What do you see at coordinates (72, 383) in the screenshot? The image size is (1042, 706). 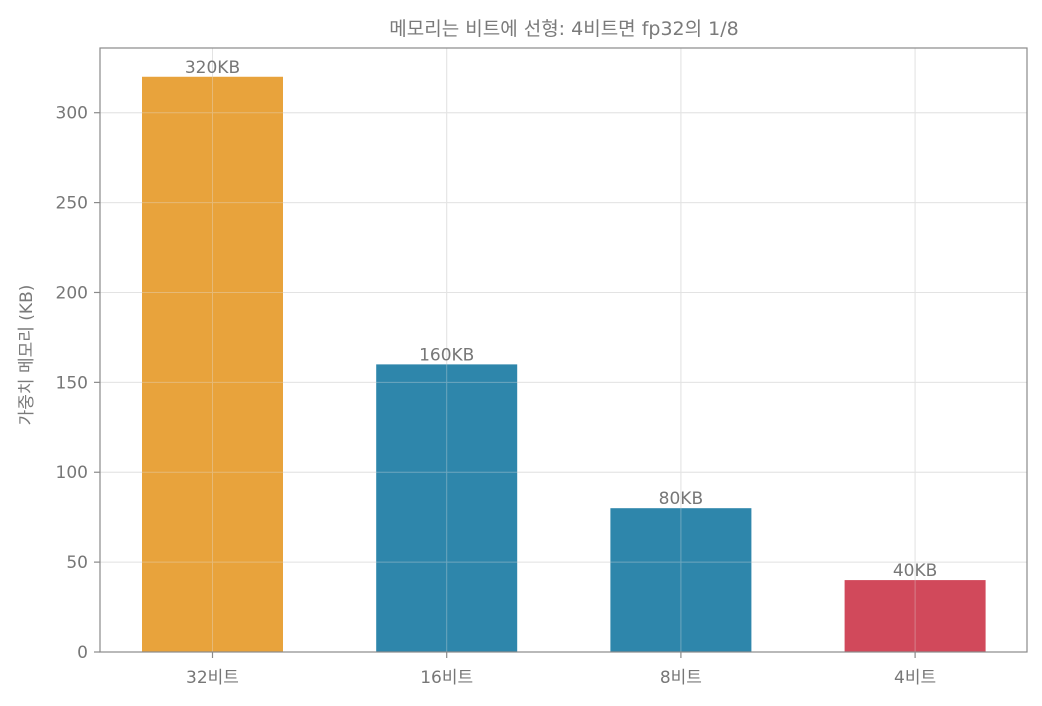 I see `y-tick-label: 150` at bounding box center [72, 383].